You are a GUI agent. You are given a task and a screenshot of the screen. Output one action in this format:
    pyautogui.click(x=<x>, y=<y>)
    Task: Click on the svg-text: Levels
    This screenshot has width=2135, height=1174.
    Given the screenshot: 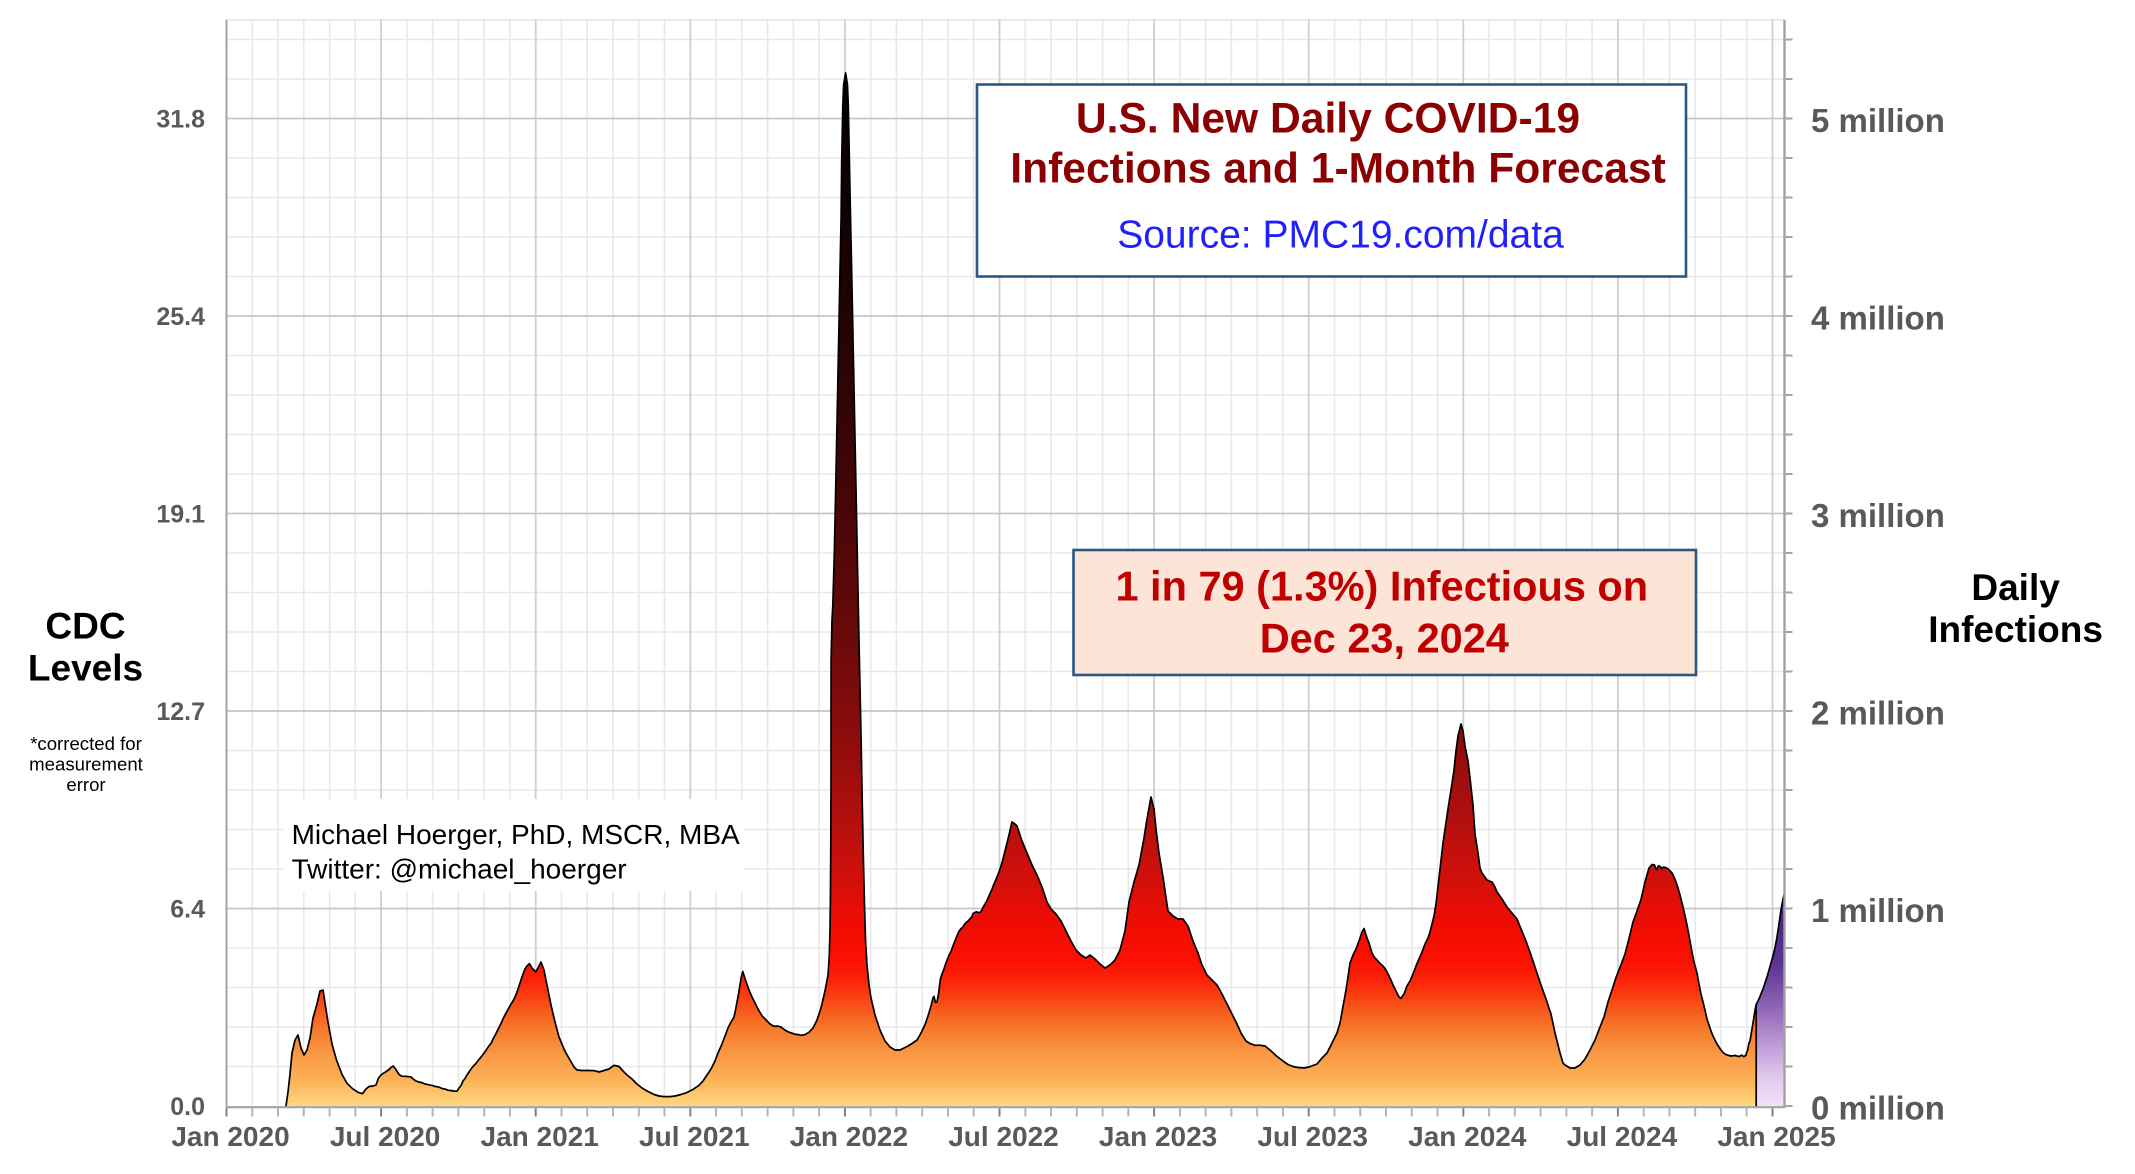 What is the action you would take?
    pyautogui.click(x=85, y=668)
    